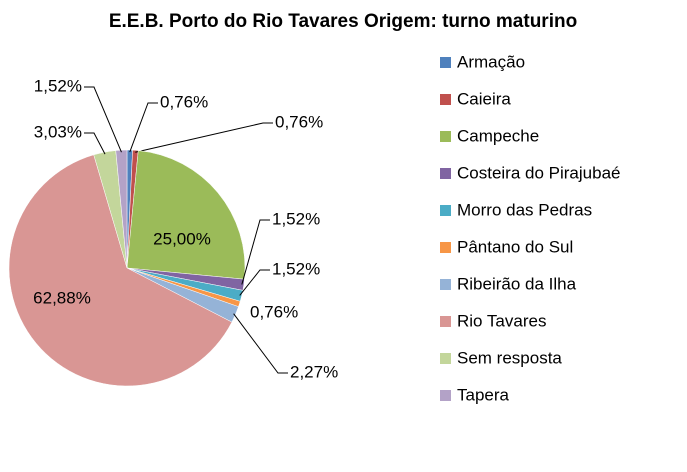  What do you see at coordinates (62, 297) in the screenshot?
I see `data-label: 62,88%` at bounding box center [62, 297].